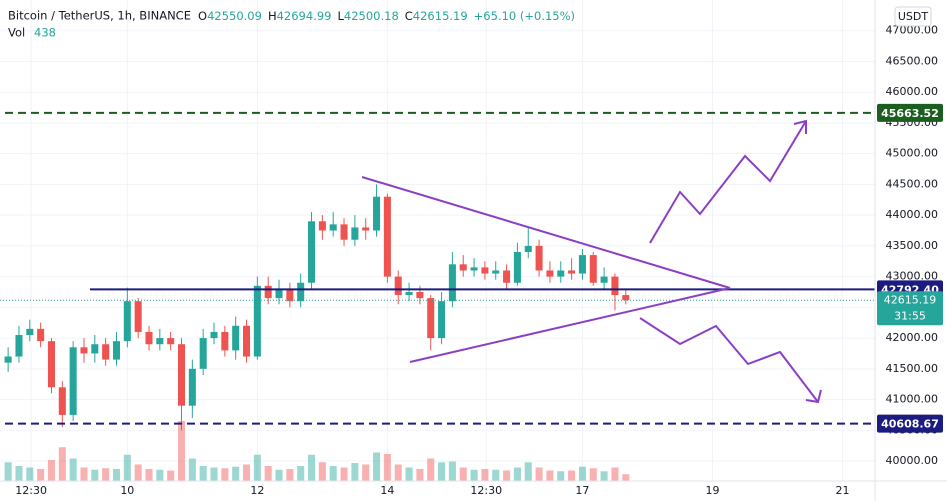 The image size is (947, 501). Describe the element at coordinates (912, 337) in the screenshot. I see `y-tick-label: 42000.00` at that location.